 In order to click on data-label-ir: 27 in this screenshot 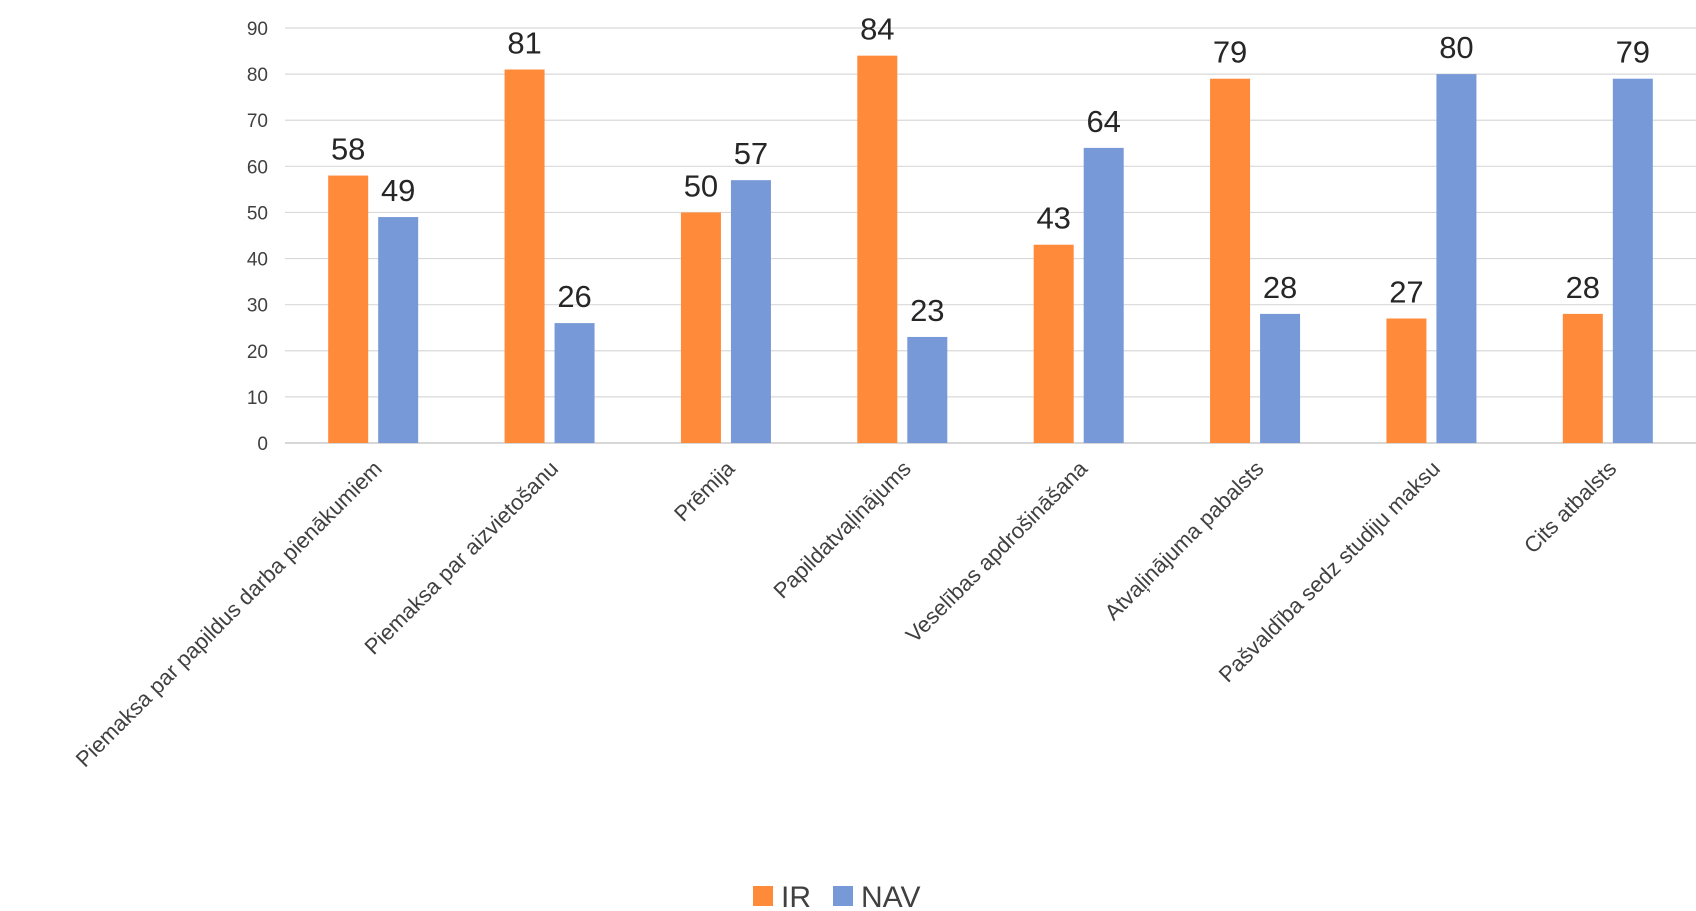, I will do `click(1406, 292)`.